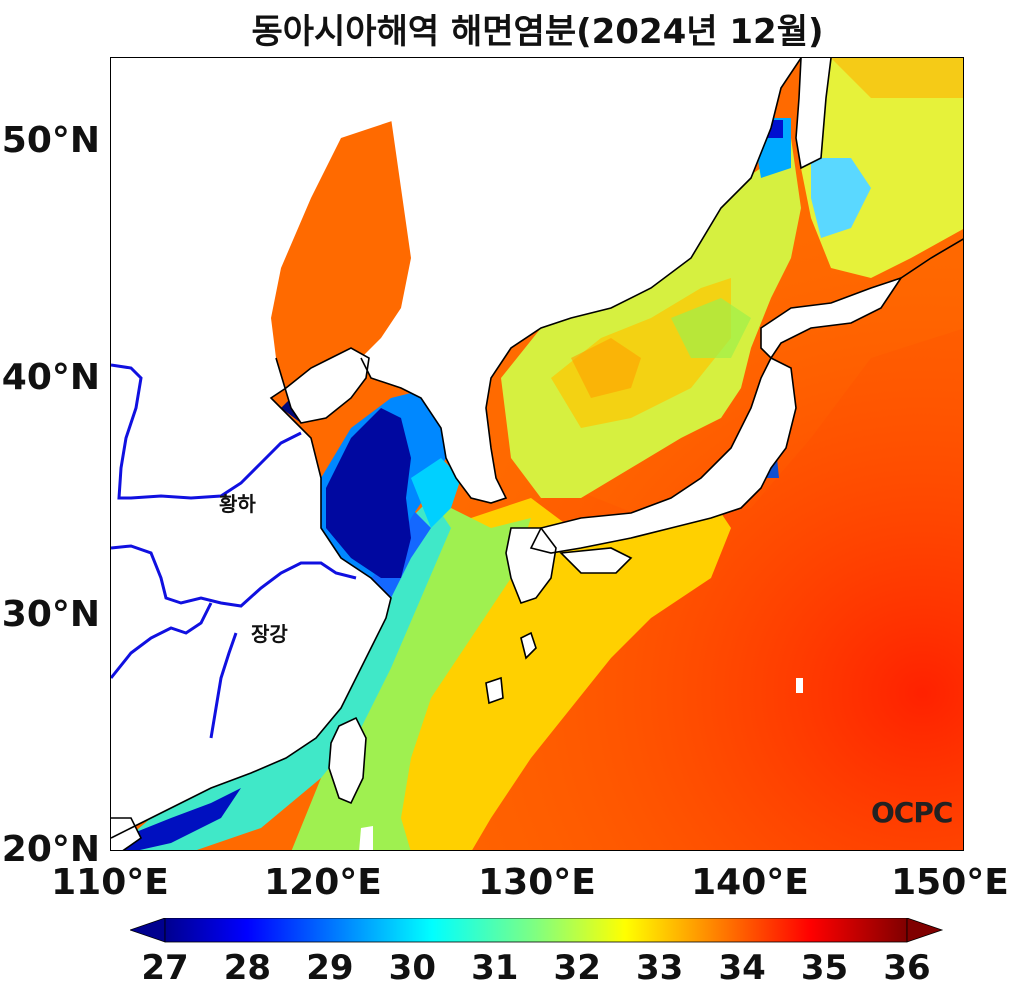  I want to click on land-ogasawara, so click(799, 685).